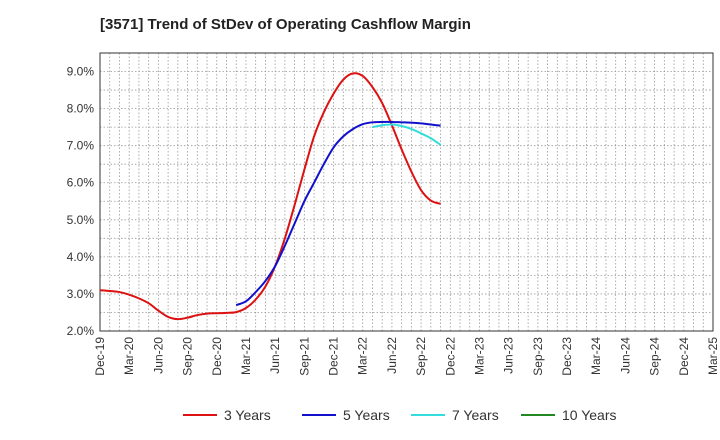 Image resolution: width=720 pixels, height=440 pixels. Describe the element at coordinates (596, 356) in the screenshot. I see `x-tick-label: Mar-24` at that location.